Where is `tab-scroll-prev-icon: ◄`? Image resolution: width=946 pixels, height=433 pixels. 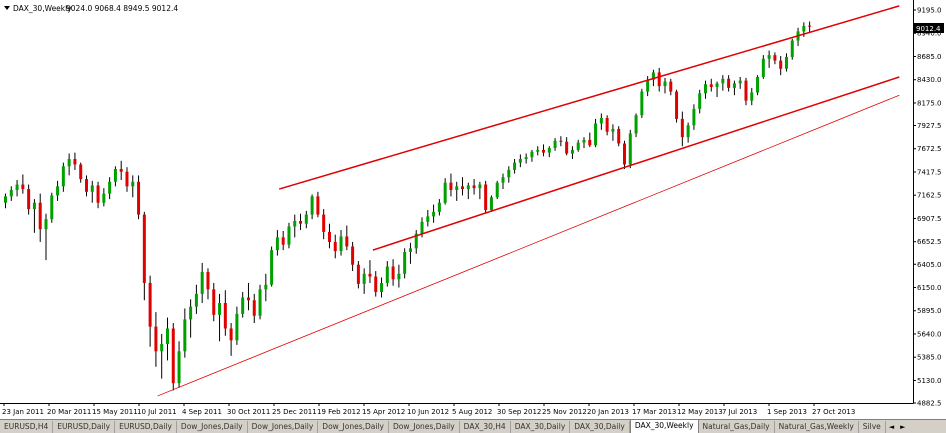 tab-scroll-prev-icon: ◄ is located at coordinates (891, 427).